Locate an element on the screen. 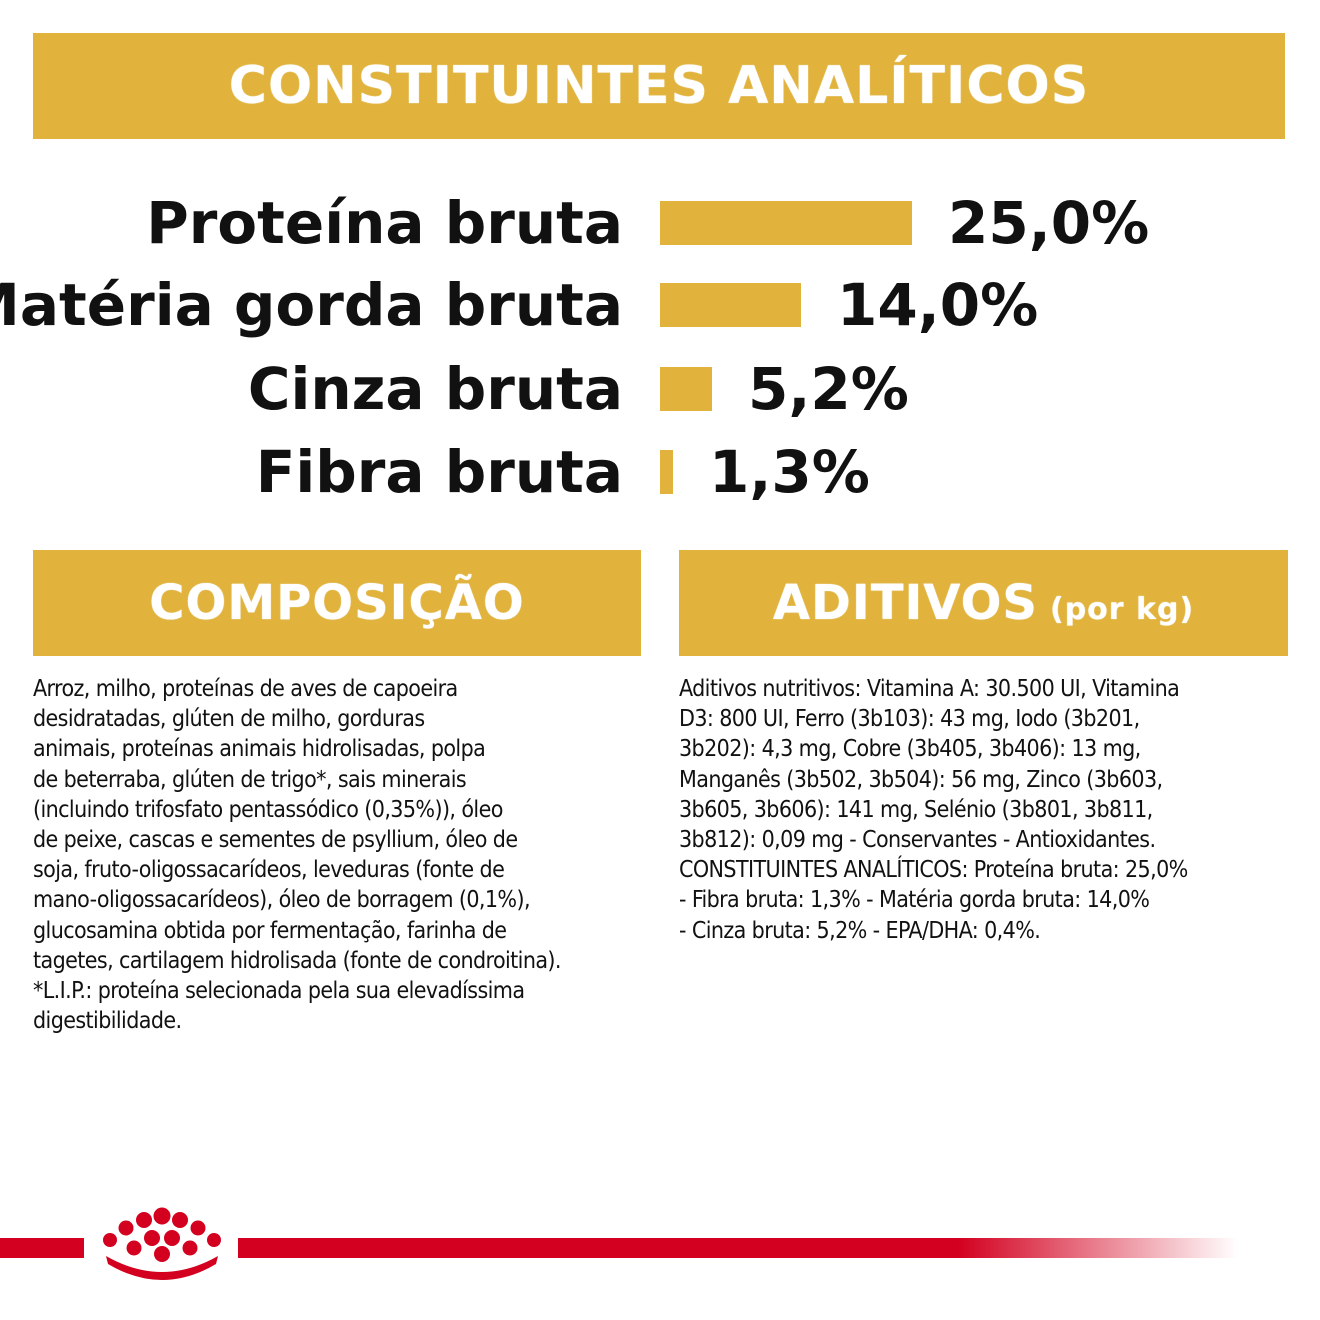 The width and height of the screenshot is (1320, 1320). analytical-constituents-title: CONSTITUINTES ANALÍTICOS is located at coordinates (659, 86).